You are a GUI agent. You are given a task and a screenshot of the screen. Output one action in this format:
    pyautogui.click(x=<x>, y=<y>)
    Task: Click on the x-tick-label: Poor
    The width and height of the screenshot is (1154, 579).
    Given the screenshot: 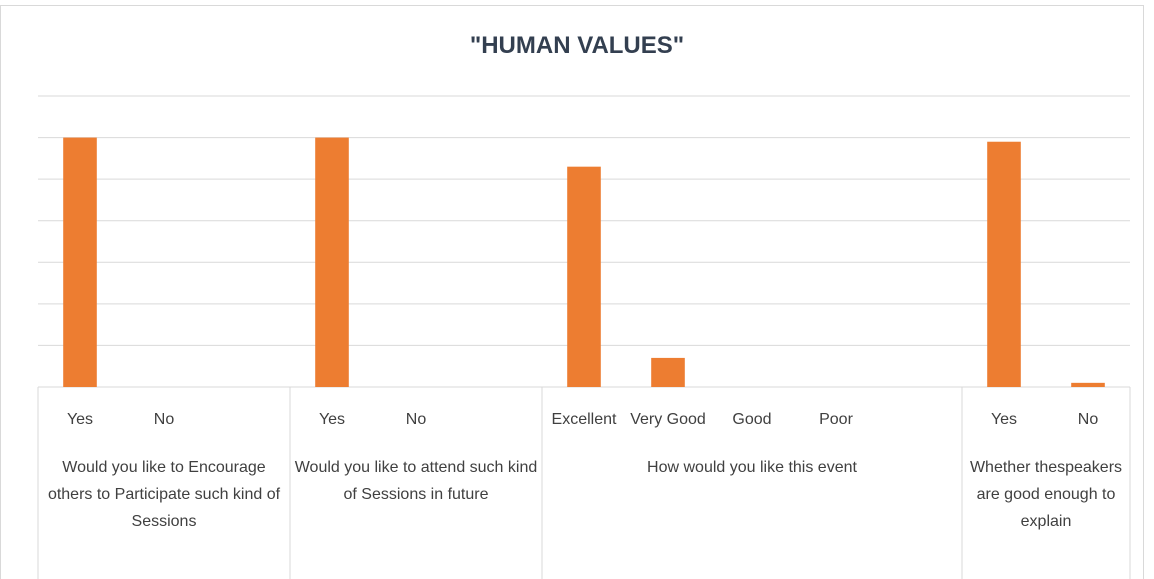 What is the action you would take?
    pyautogui.click(x=836, y=419)
    